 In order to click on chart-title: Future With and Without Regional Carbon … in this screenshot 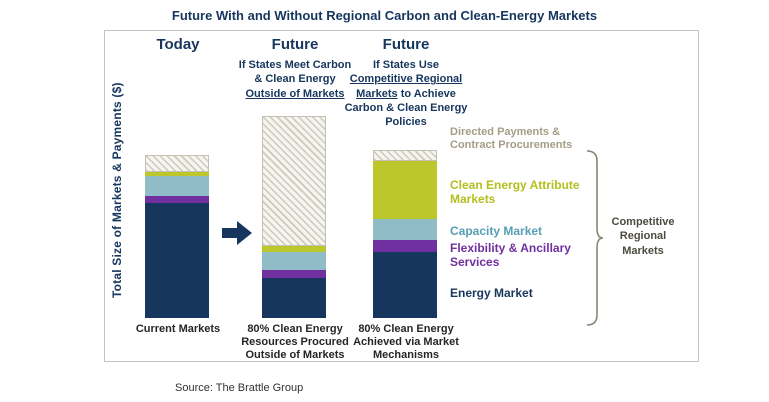, I will do `click(384, 15)`.